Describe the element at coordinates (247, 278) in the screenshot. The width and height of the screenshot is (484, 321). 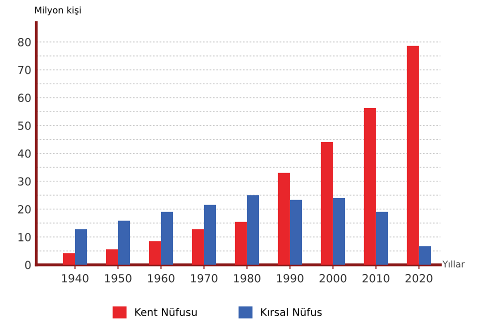
I see `x-tick-label: 1980` at that location.